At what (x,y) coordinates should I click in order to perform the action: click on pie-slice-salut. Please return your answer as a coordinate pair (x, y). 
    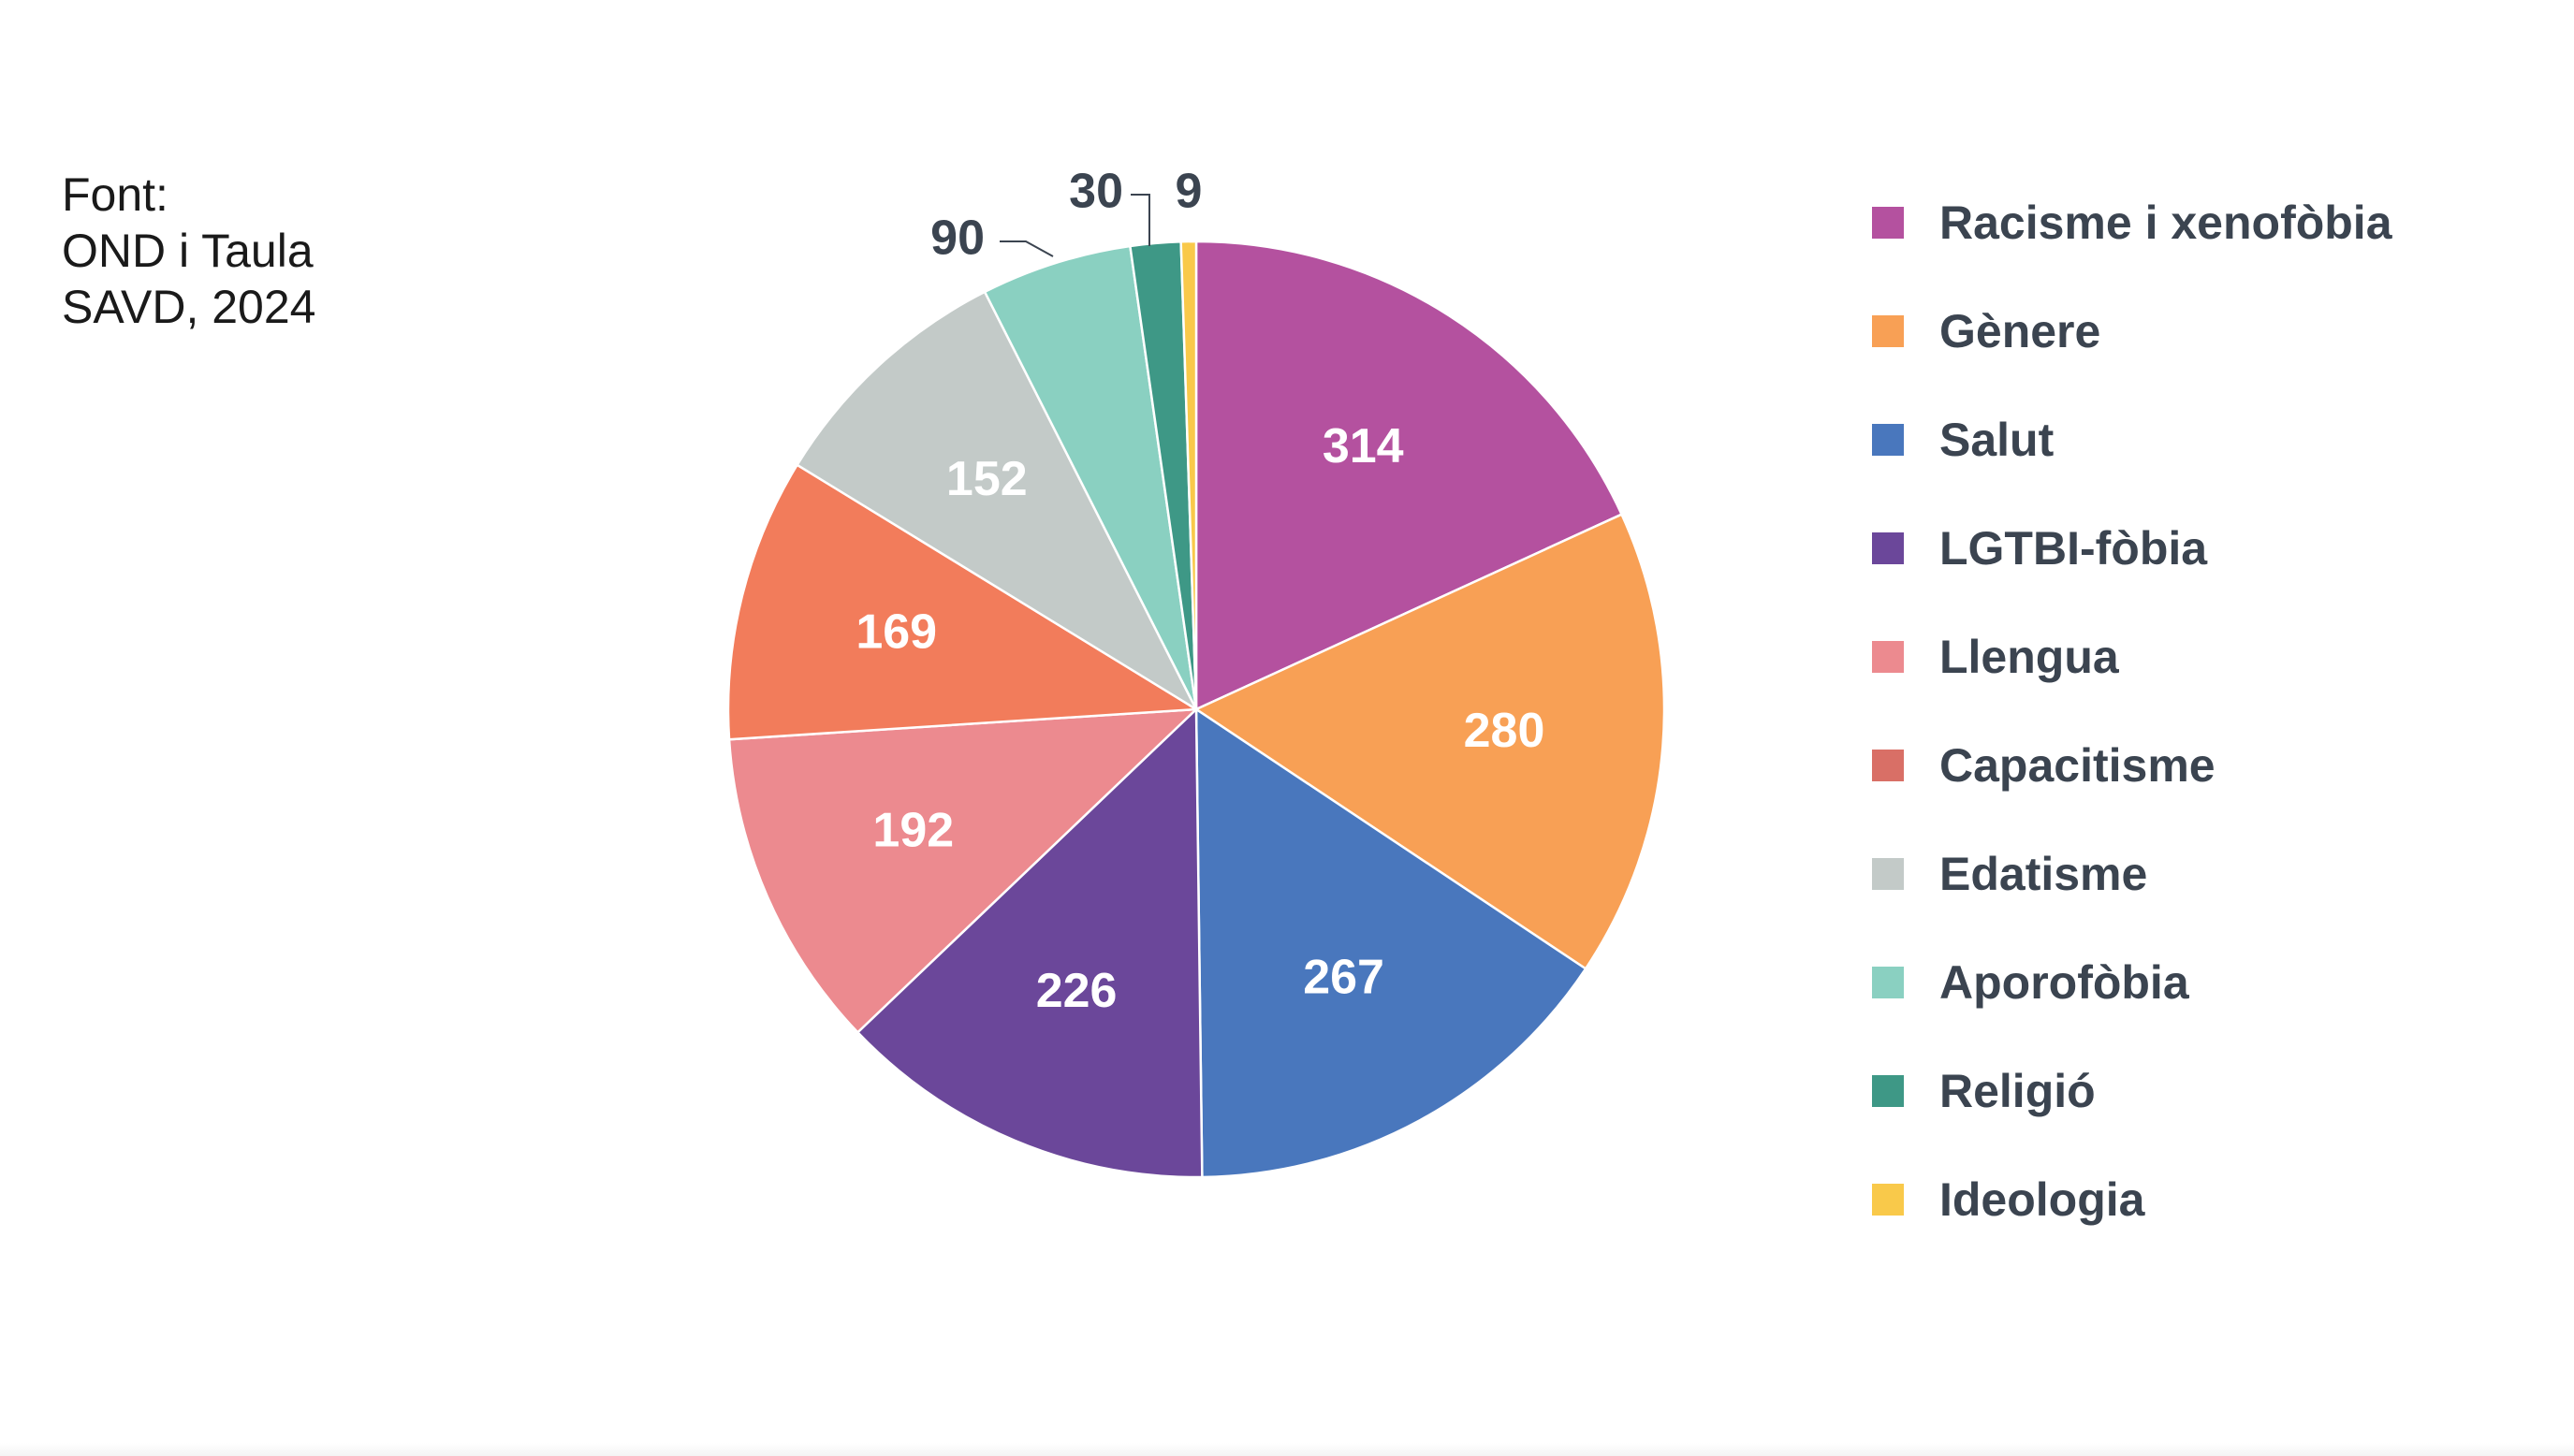
    Looking at the image, I should click on (1390, 943).